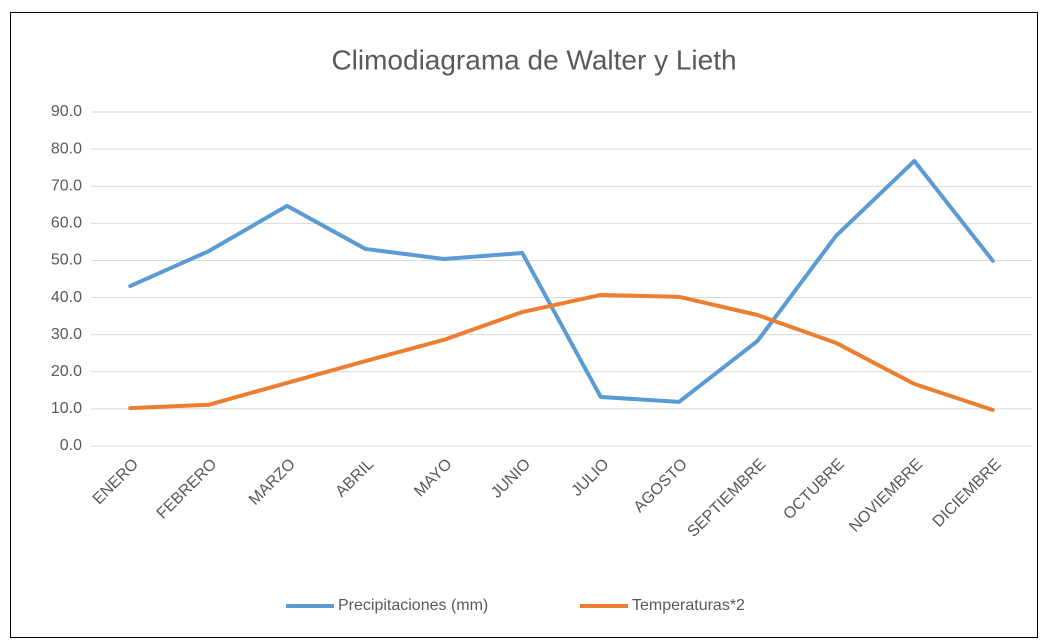 Image resolution: width=1048 pixels, height=644 pixels. What do you see at coordinates (71, 445) in the screenshot?
I see `y-tick-label: 0.0` at bounding box center [71, 445].